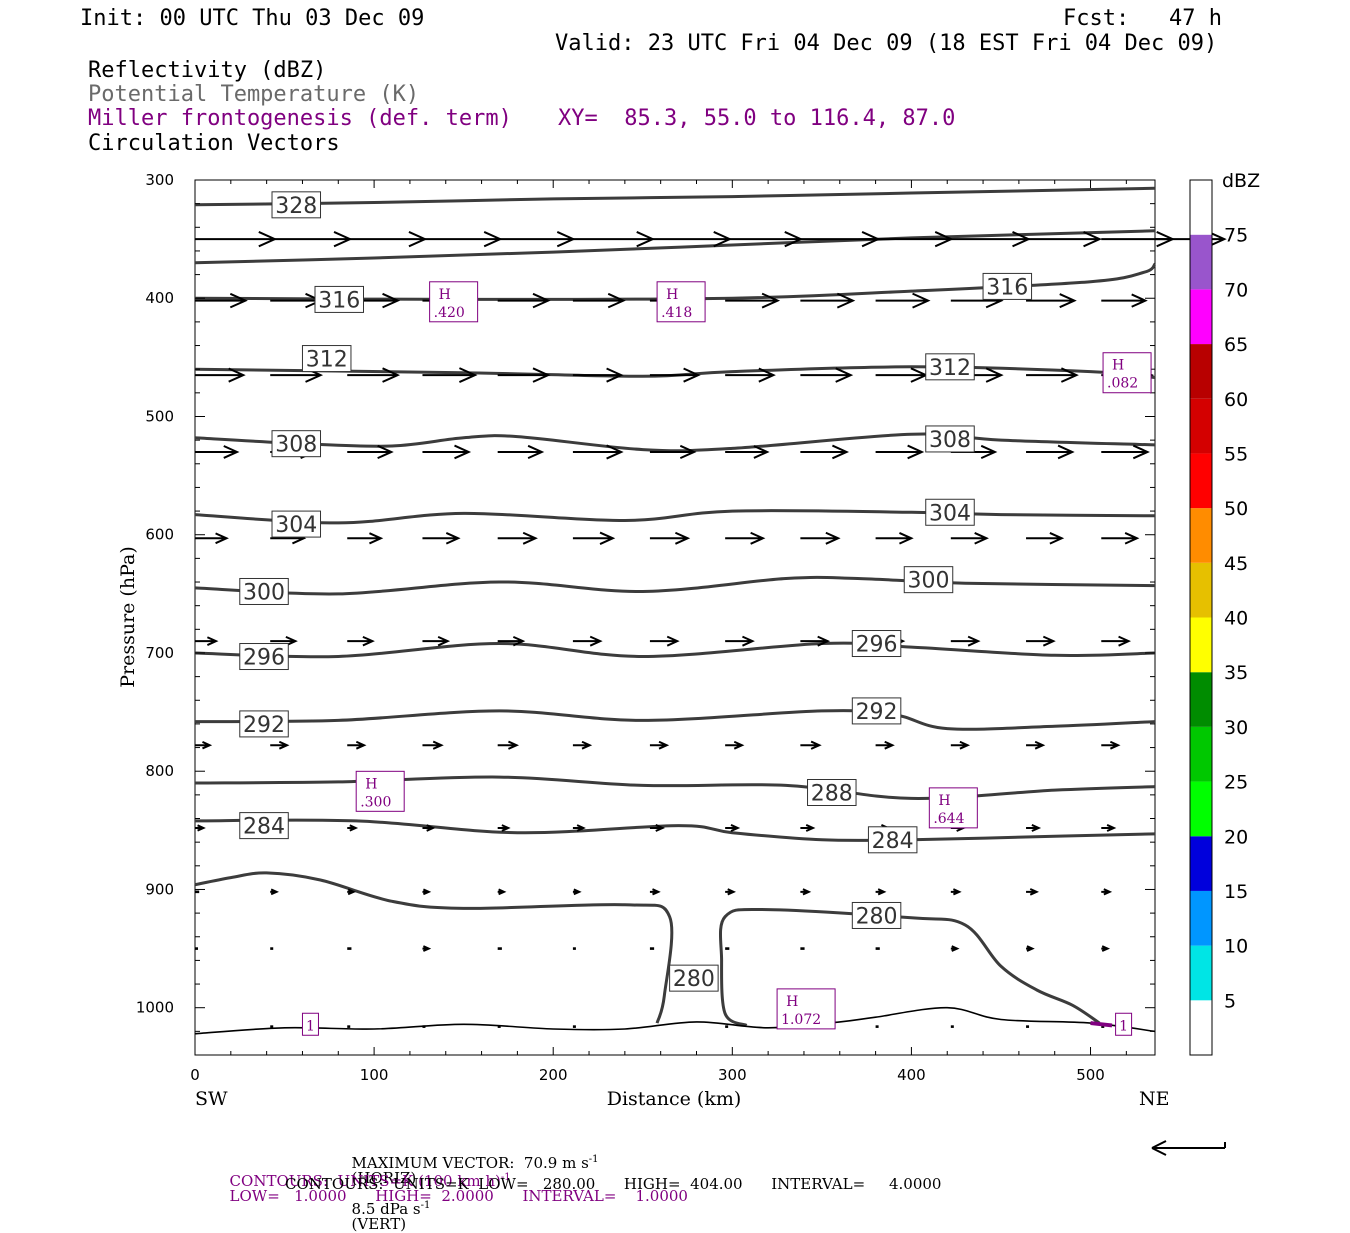 The width and height of the screenshot is (1350, 1233). Describe the element at coordinates (211, 1099) in the screenshot. I see `x-axis-left-end-label: SW` at that location.